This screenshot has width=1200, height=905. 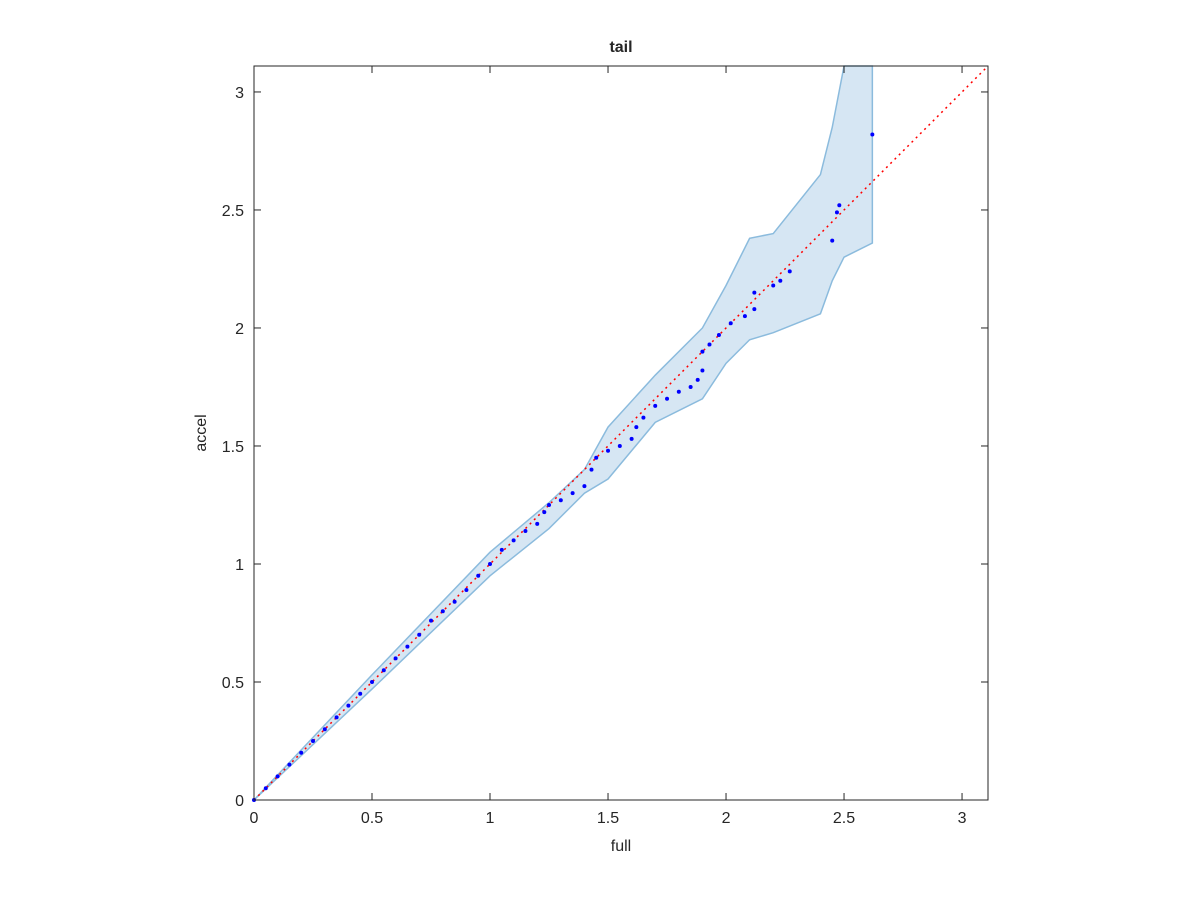 I want to click on chart-title: tail, so click(x=620, y=47).